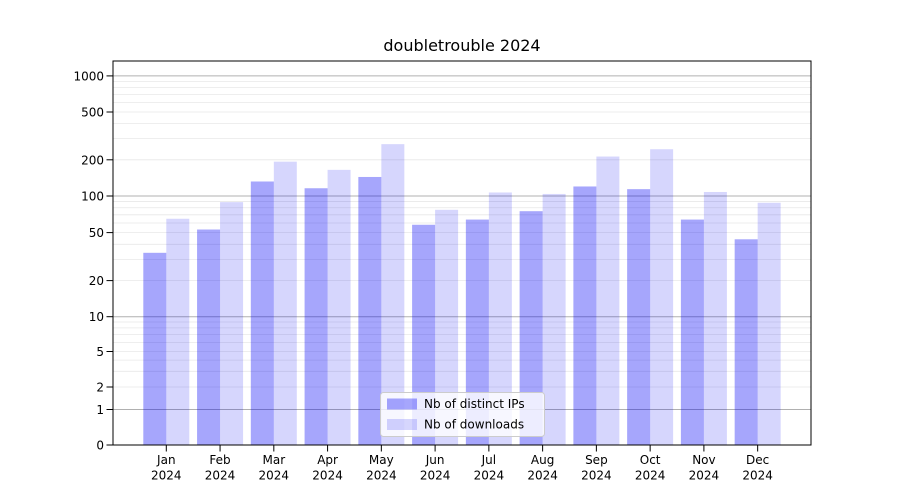 This screenshot has height=504, width=900. Describe the element at coordinates (531, 328) in the screenshot. I see `bar-distinct-ips-aug` at that location.